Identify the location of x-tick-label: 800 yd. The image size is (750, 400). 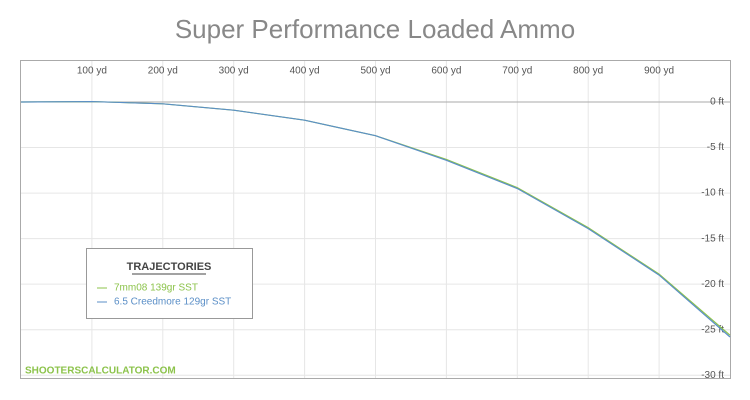
(588, 71).